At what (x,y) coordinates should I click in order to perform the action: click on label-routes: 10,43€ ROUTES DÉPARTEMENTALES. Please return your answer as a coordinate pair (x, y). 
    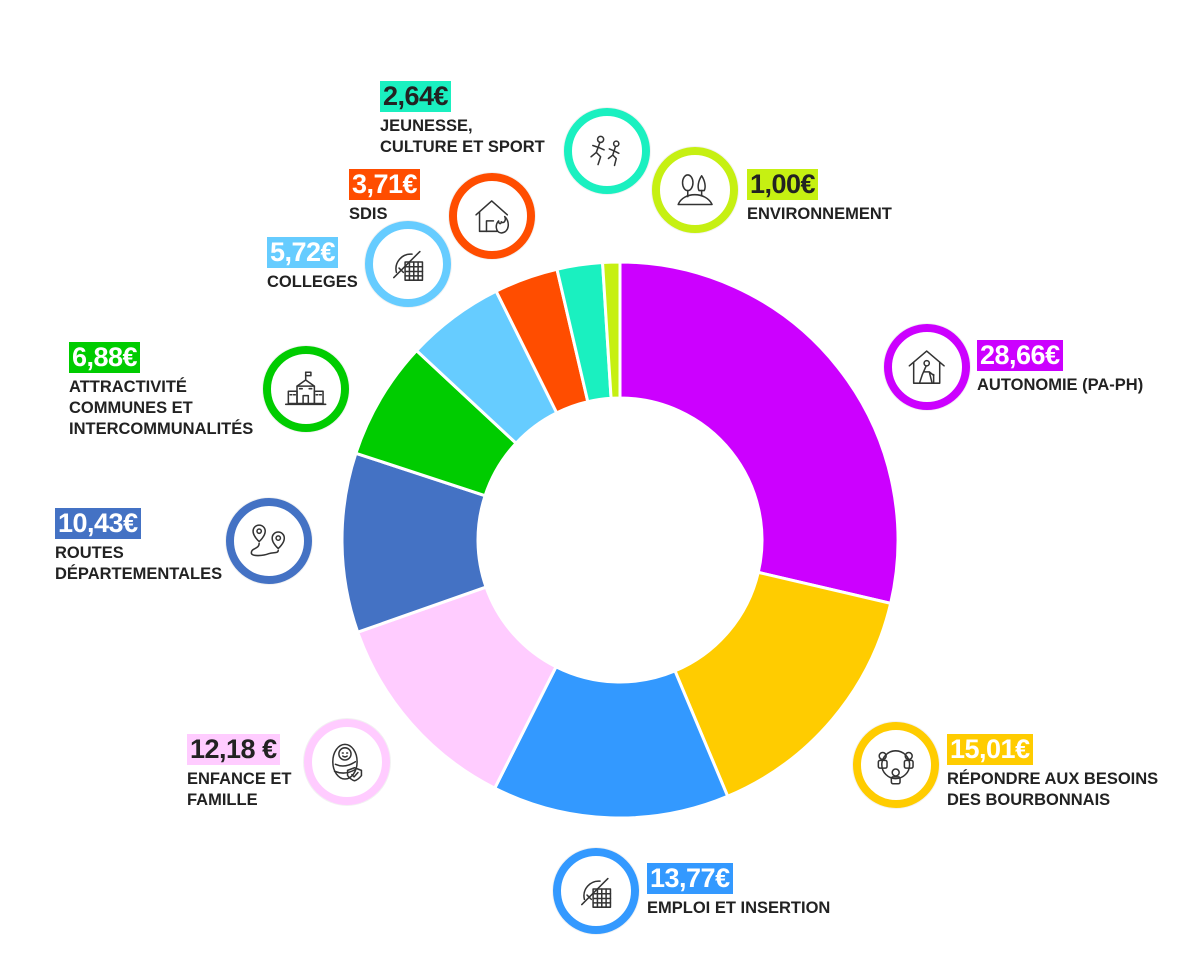
    Looking at the image, I should click on (138, 546).